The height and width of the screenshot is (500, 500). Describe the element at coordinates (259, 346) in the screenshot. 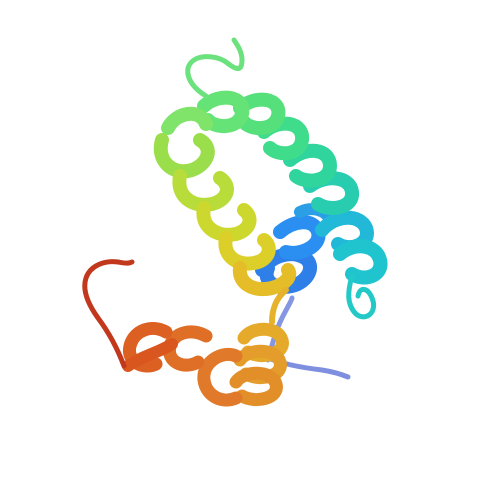

I see `helix-orange-yellow` at that location.